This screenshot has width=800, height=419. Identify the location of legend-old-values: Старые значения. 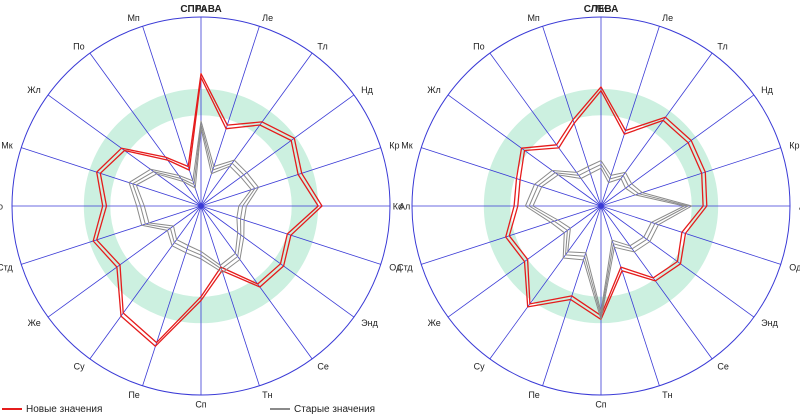
(322, 409).